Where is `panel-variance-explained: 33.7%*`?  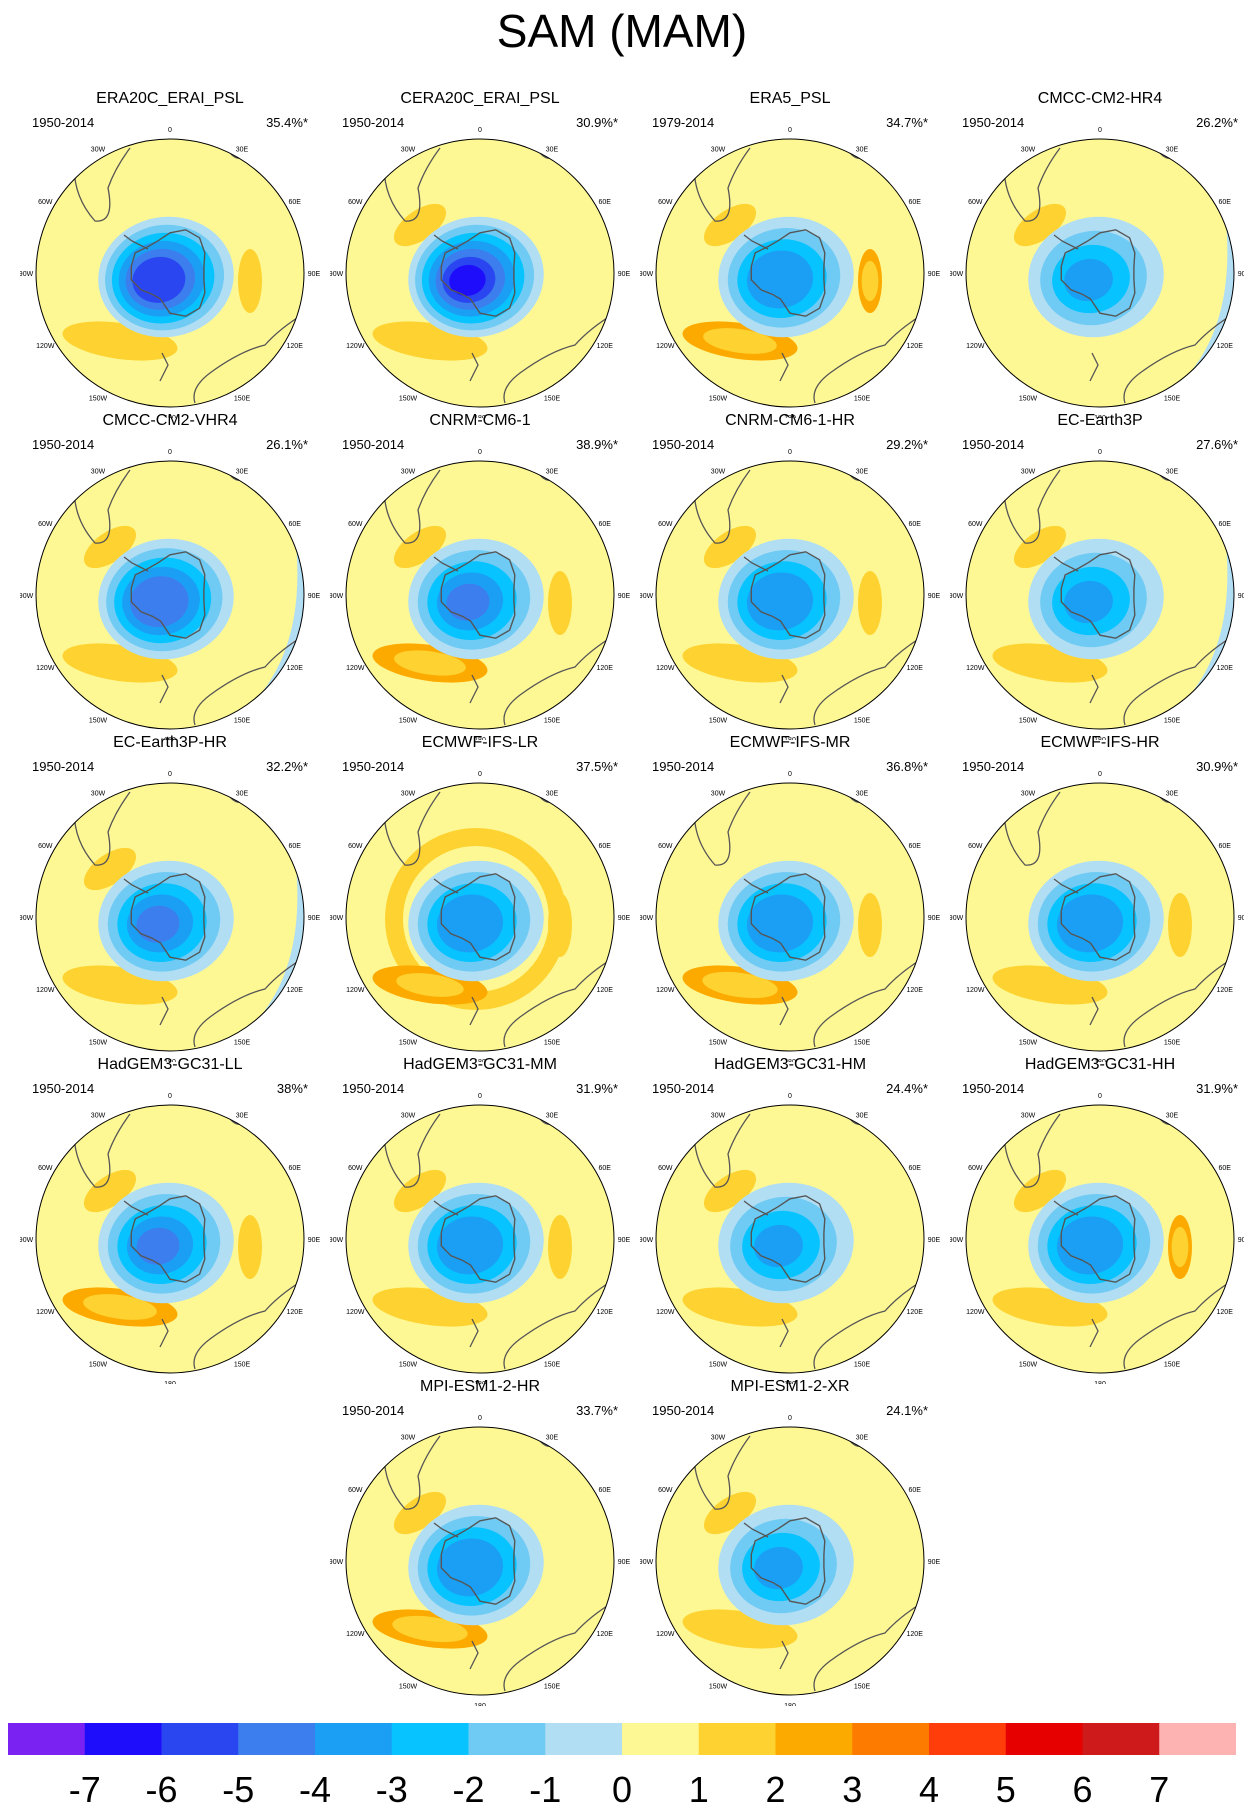 panel-variance-explained: 33.7%* is located at coordinates (597, 1410).